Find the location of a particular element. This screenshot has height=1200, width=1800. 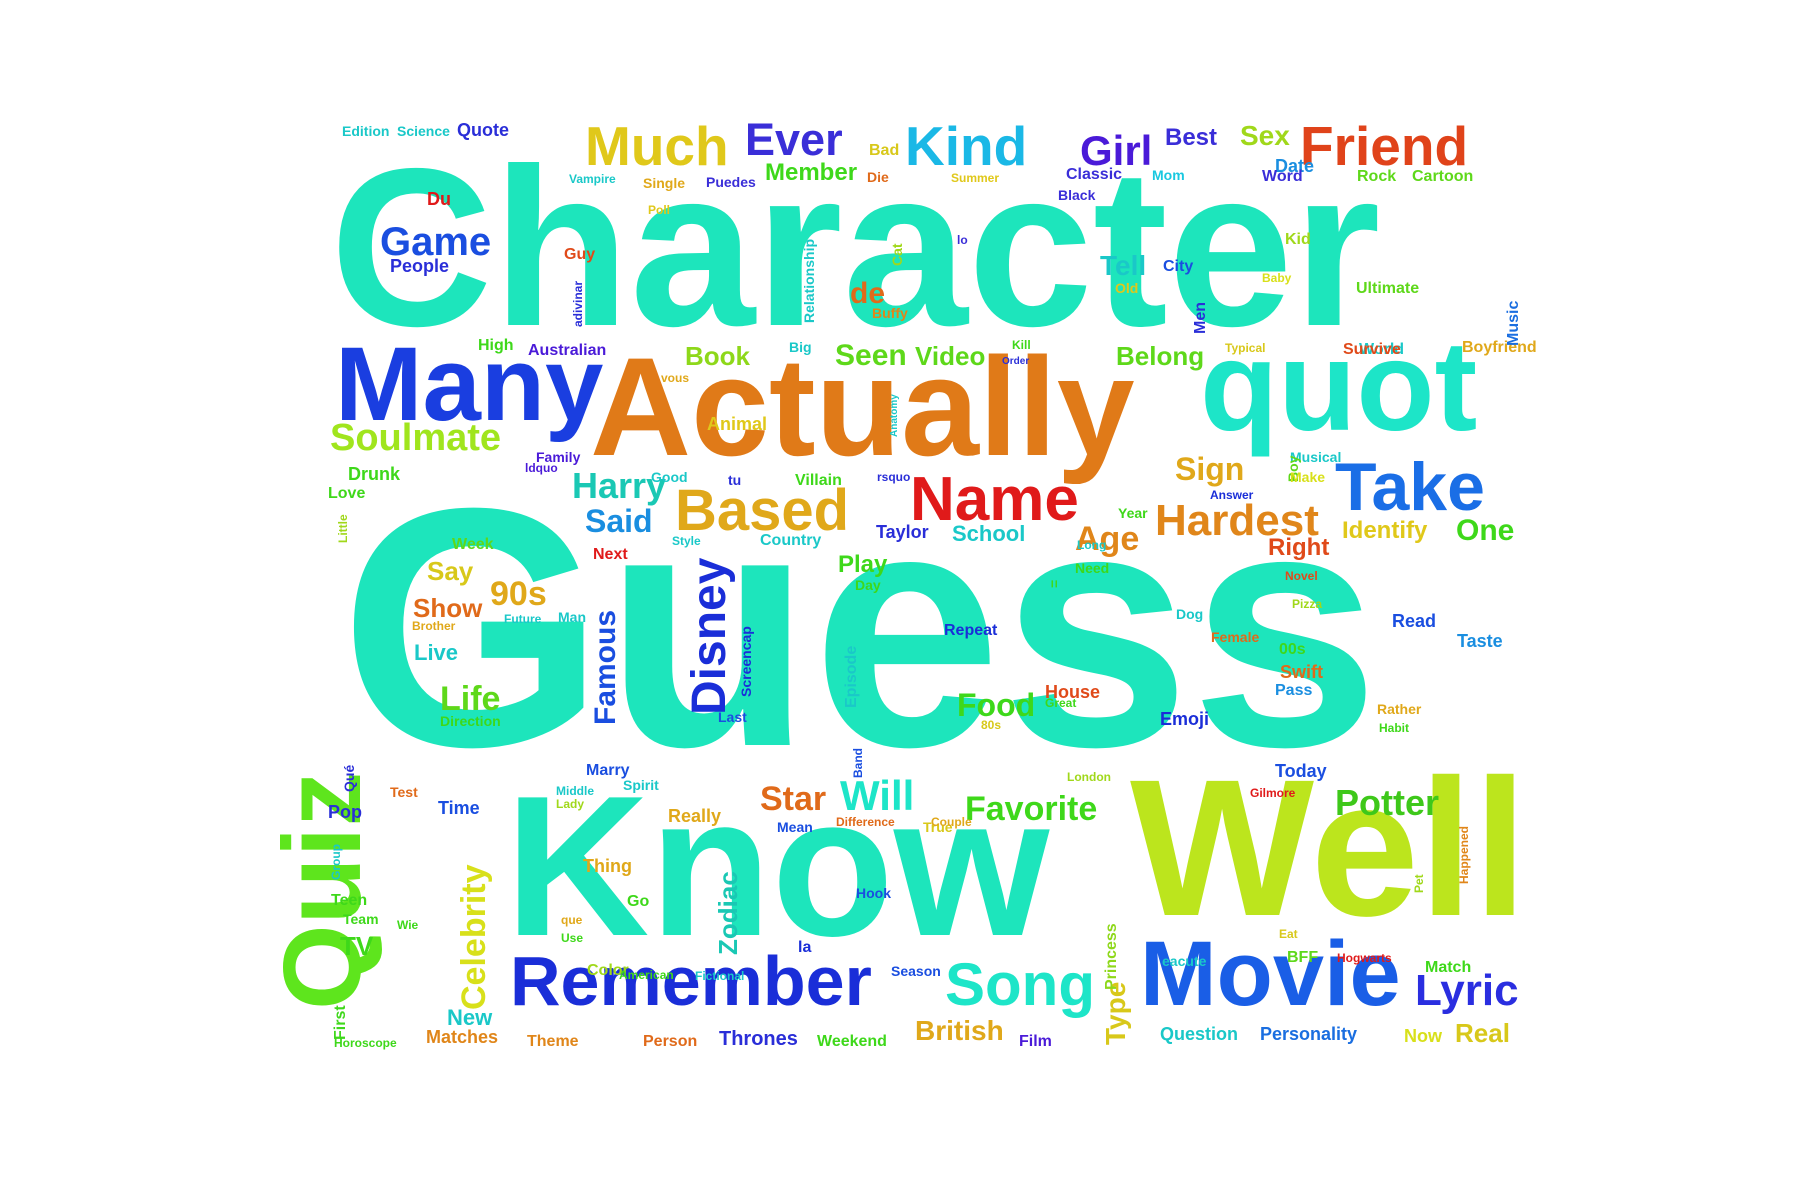

word-52: Right is located at coordinates (1298, 547).